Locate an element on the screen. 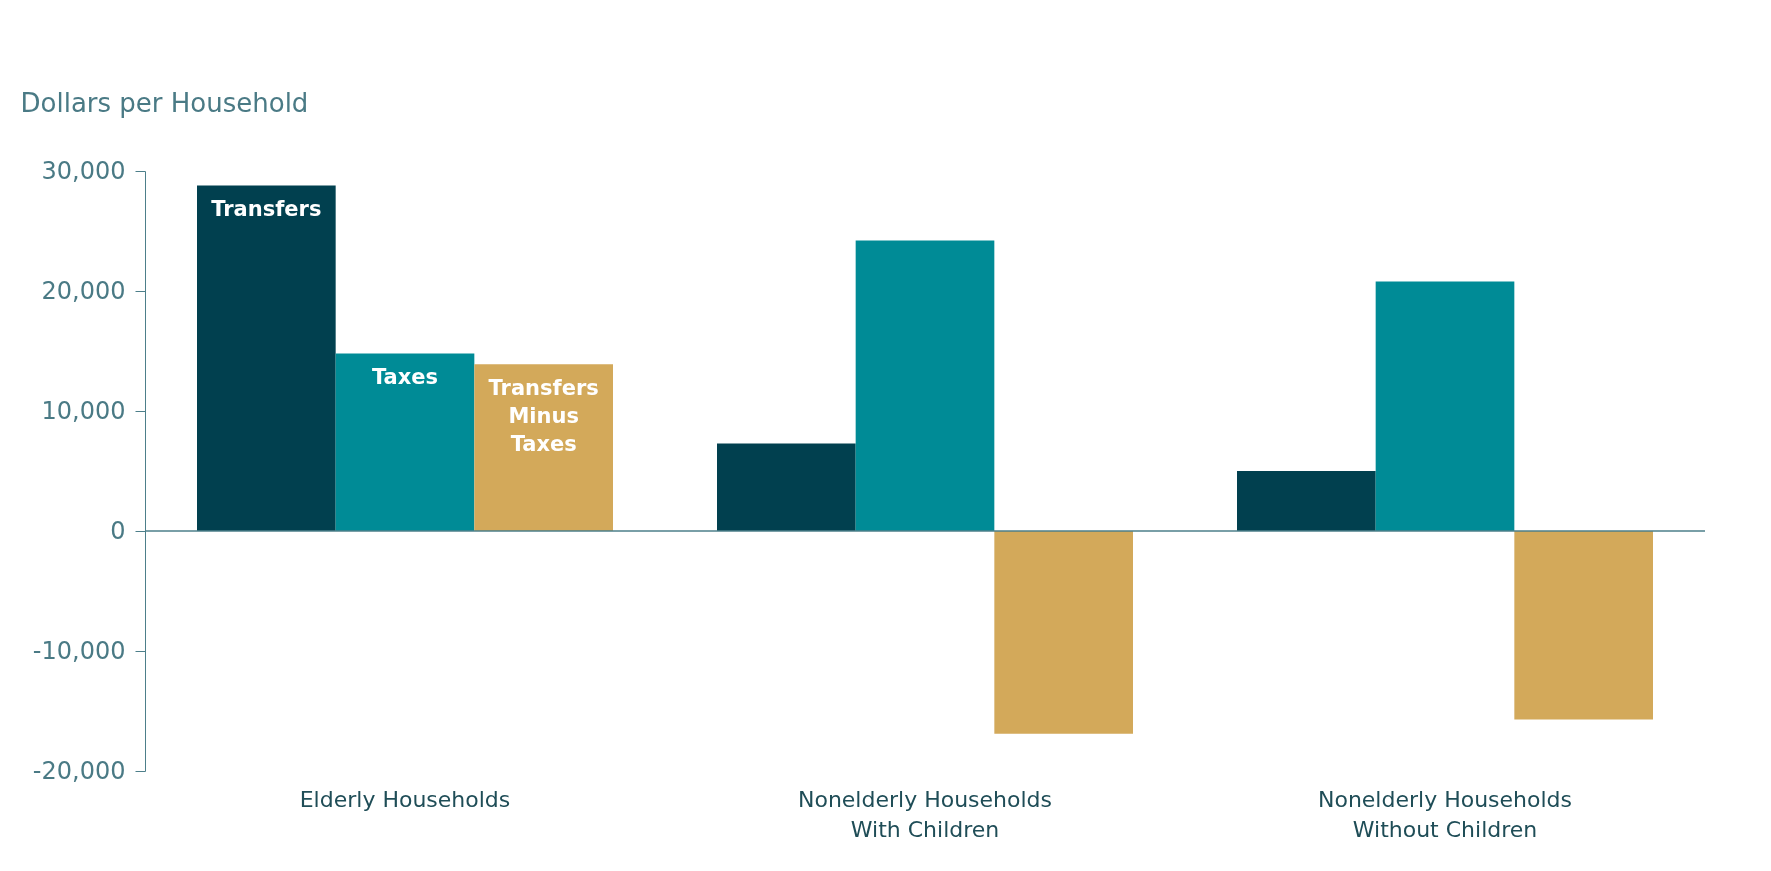 The height and width of the screenshot is (871, 1771). series-label: Taxes is located at coordinates (405, 377).